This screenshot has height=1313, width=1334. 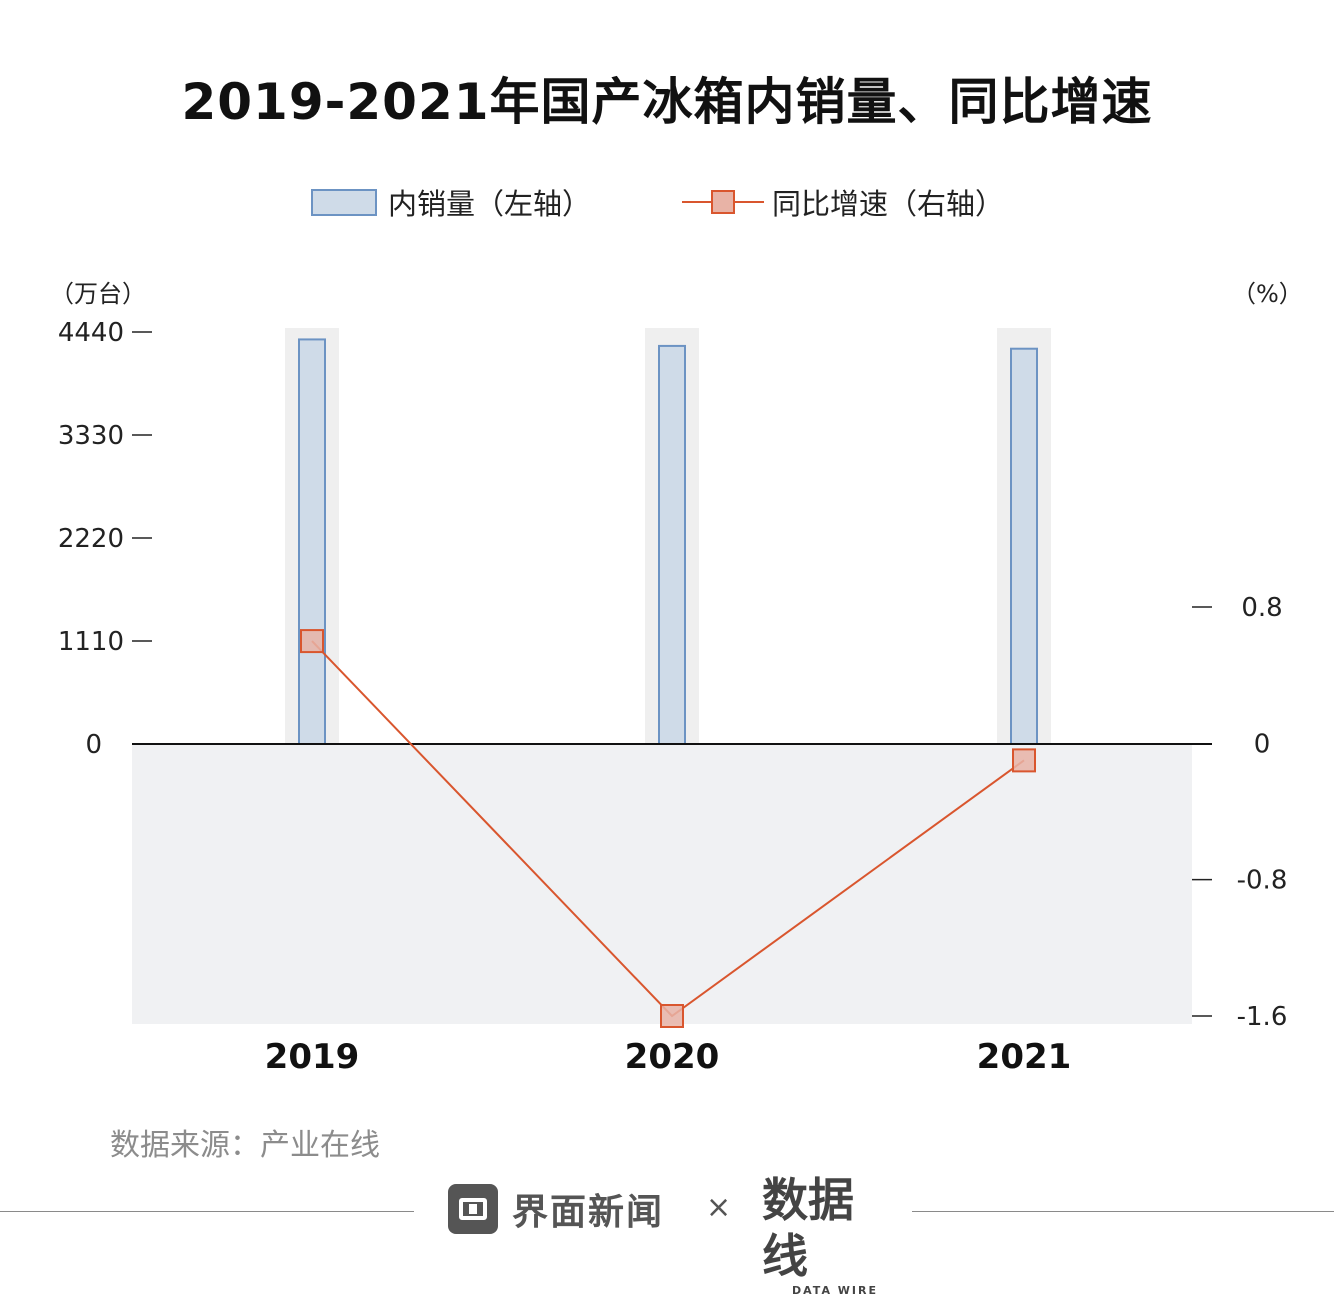 What do you see at coordinates (91, 642) in the screenshot?
I see `left-tick-label: 1110` at bounding box center [91, 642].